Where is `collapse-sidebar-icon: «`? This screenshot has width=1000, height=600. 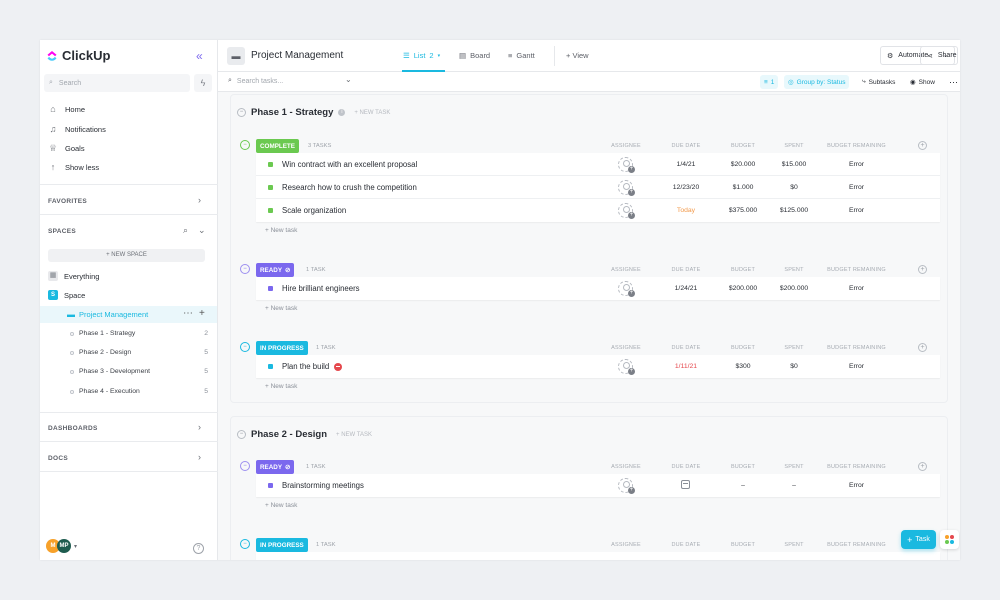 collapse-sidebar-icon: « is located at coordinates (199, 56).